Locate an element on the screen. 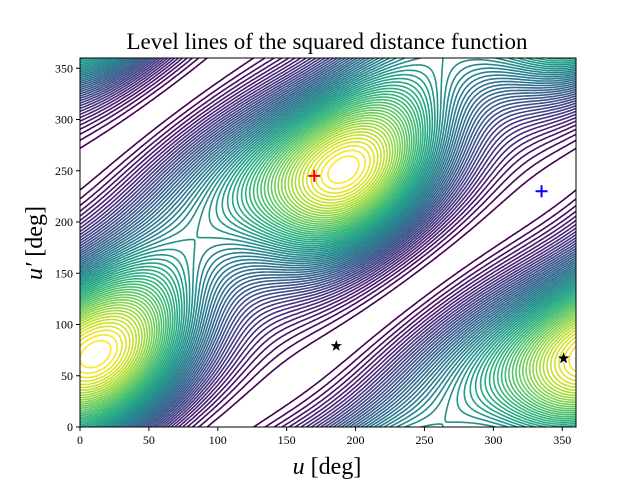 The image size is (640, 480). x-tick-label: 200 is located at coordinates (356, 440).